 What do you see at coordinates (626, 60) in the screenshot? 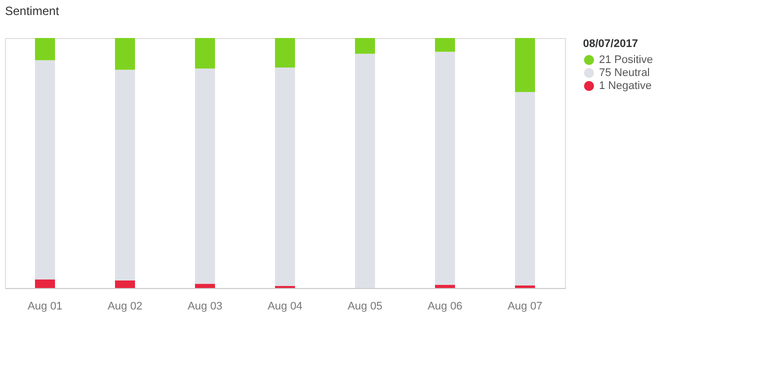
I see `legend-label: 21 Positive` at bounding box center [626, 60].